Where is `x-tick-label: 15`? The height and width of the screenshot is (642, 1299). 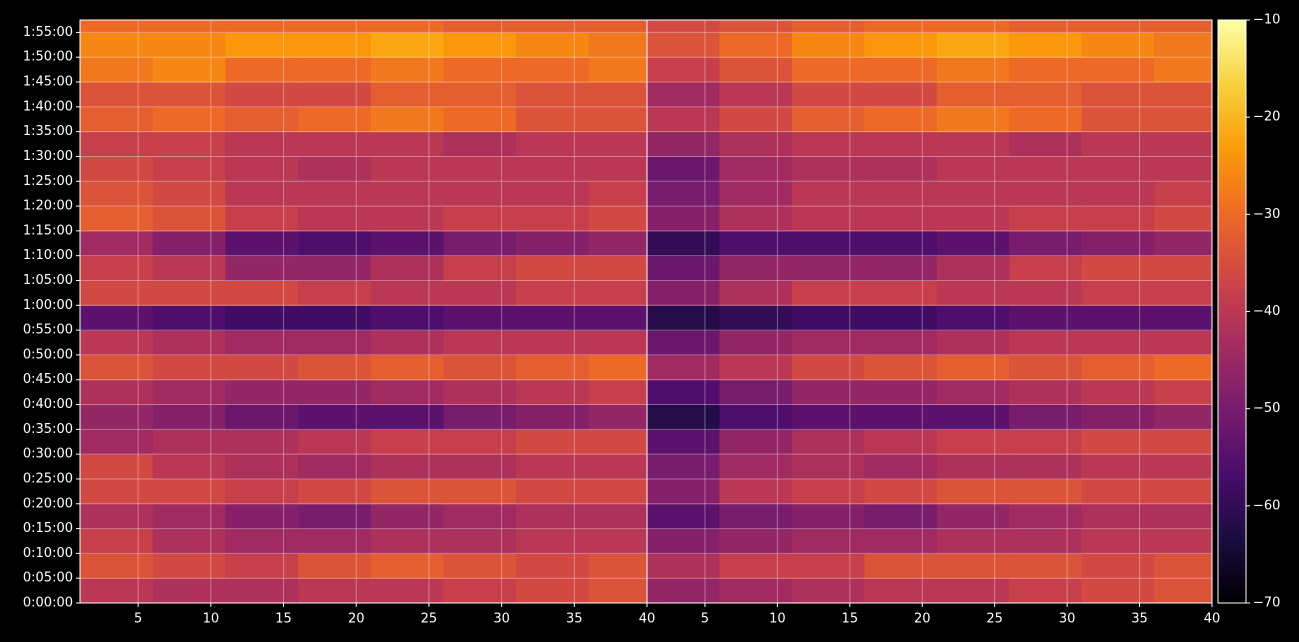 x-tick-label: 15 is located at coordinates (283, 619).